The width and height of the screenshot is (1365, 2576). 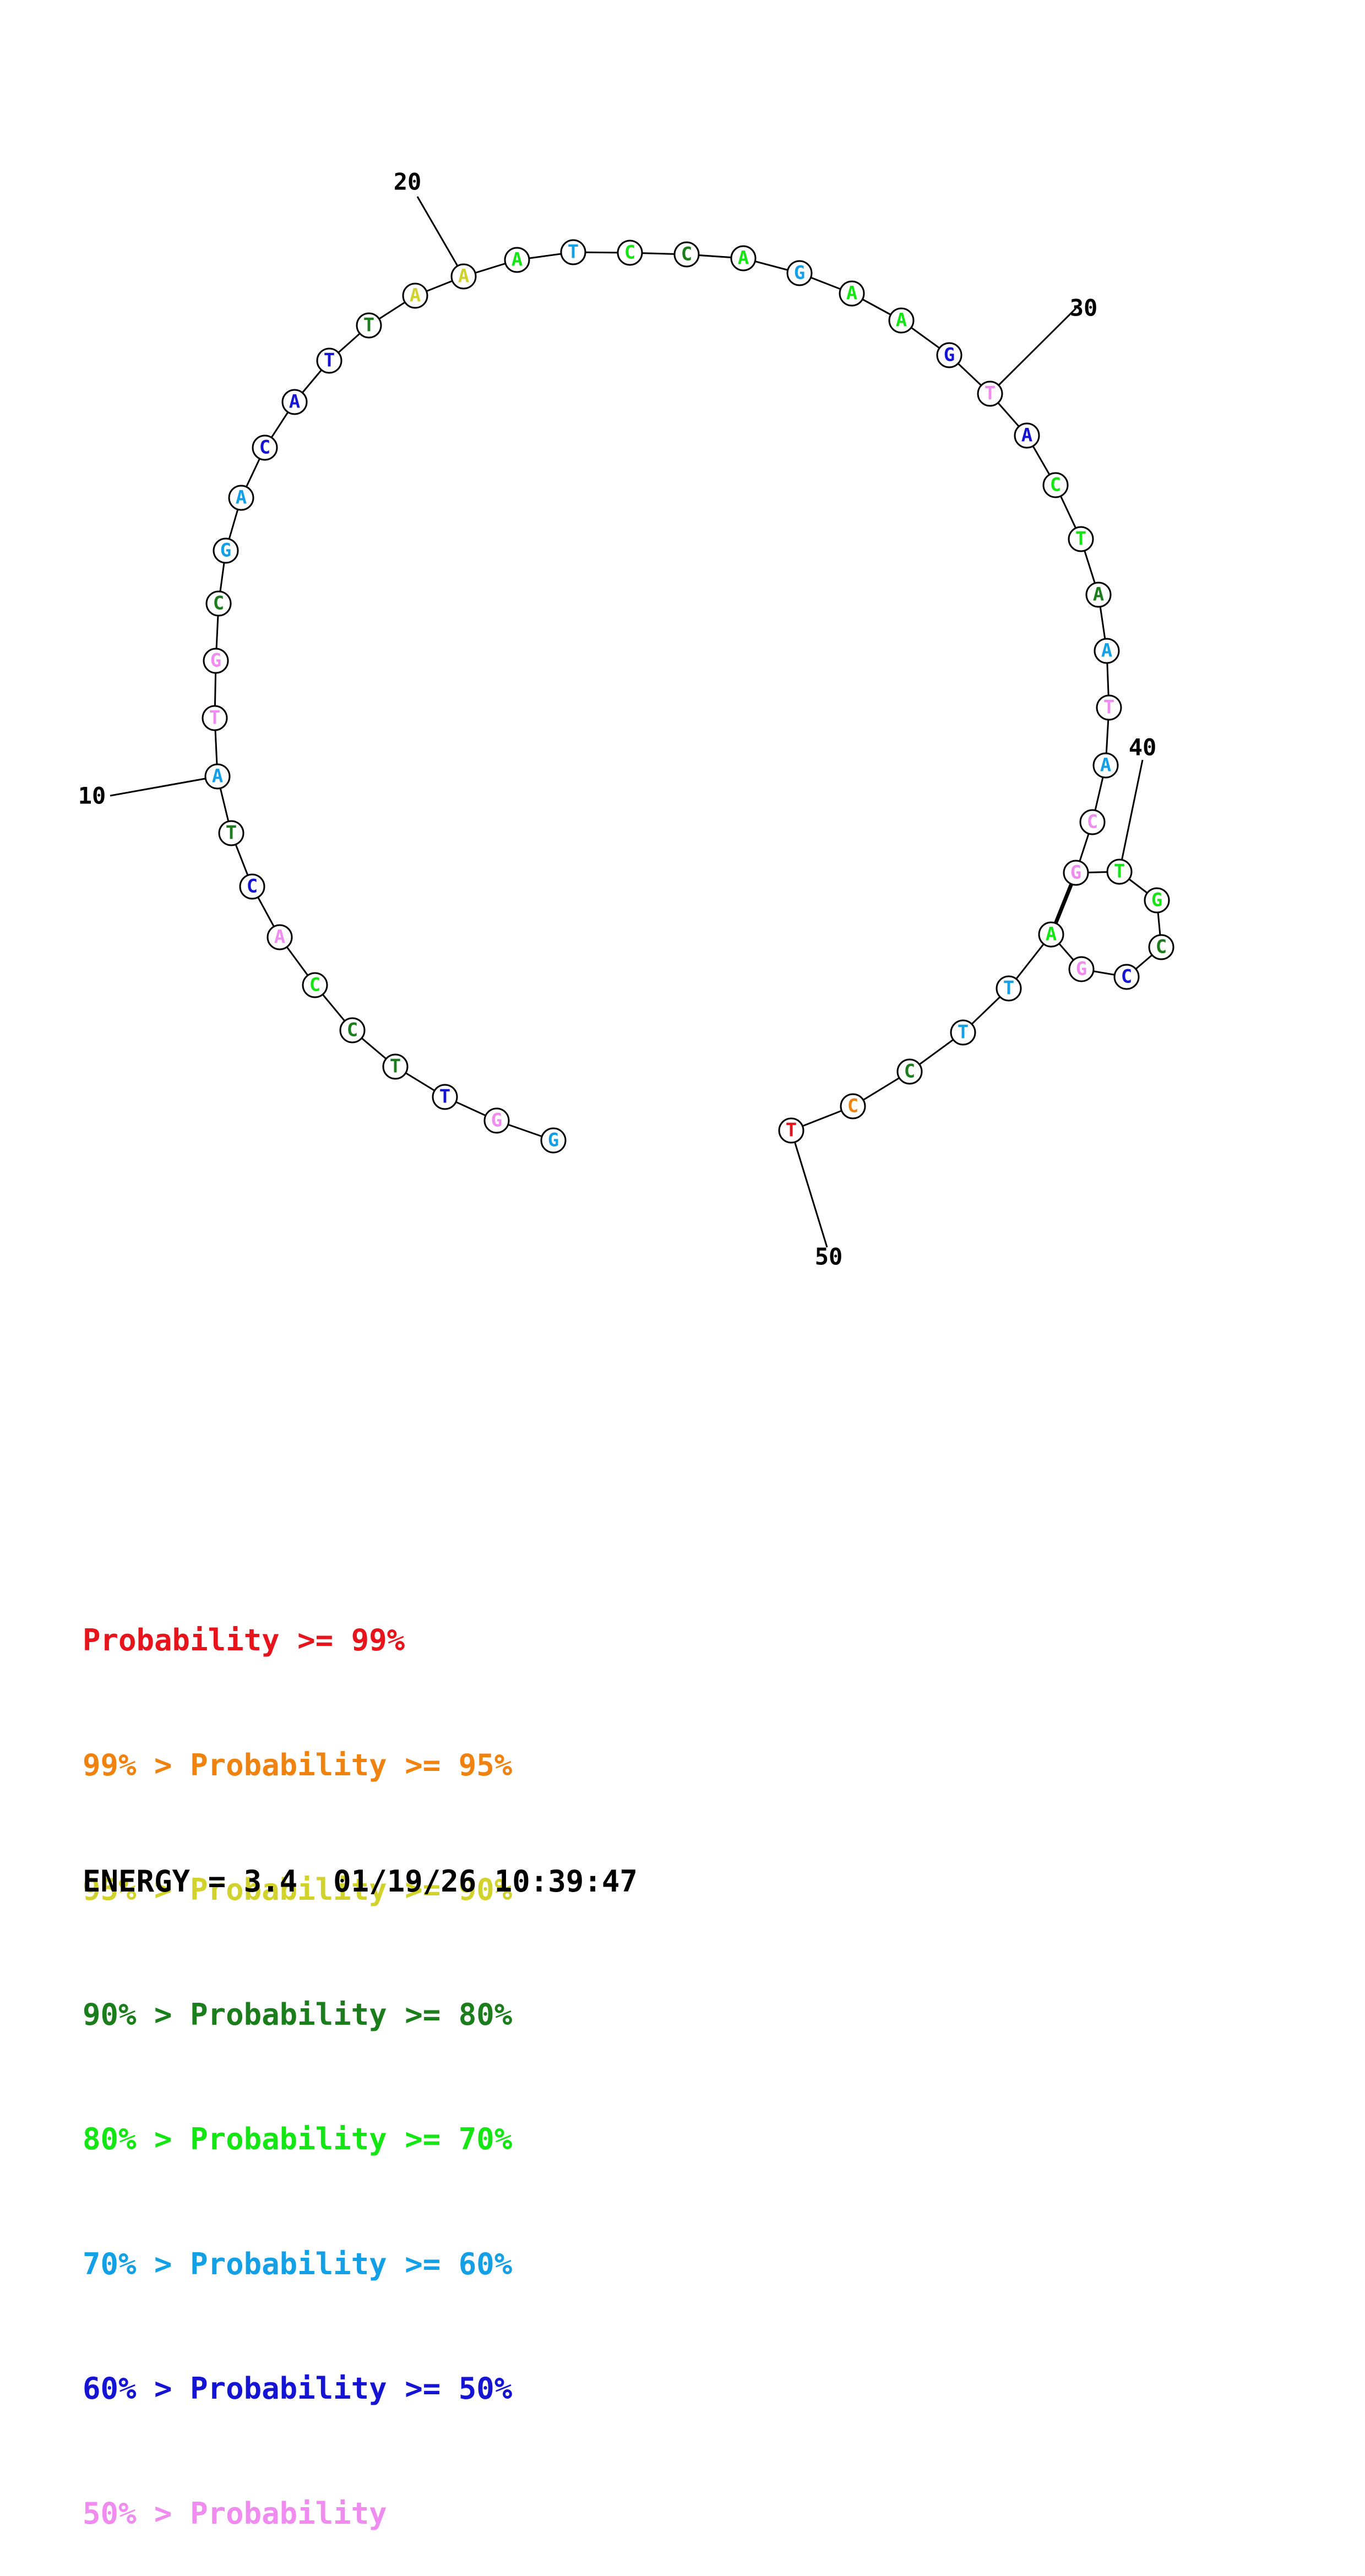 I want to click on legend-row: Probability >= 99%, so click(x=298, y=1640).